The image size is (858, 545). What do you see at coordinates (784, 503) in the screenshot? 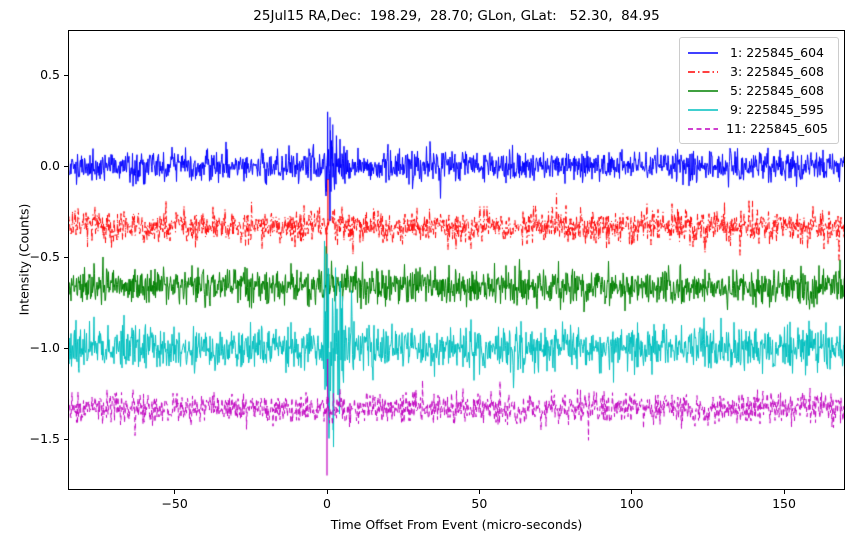
I see `x-tick-label: 150` at bounding box center [784, 503].